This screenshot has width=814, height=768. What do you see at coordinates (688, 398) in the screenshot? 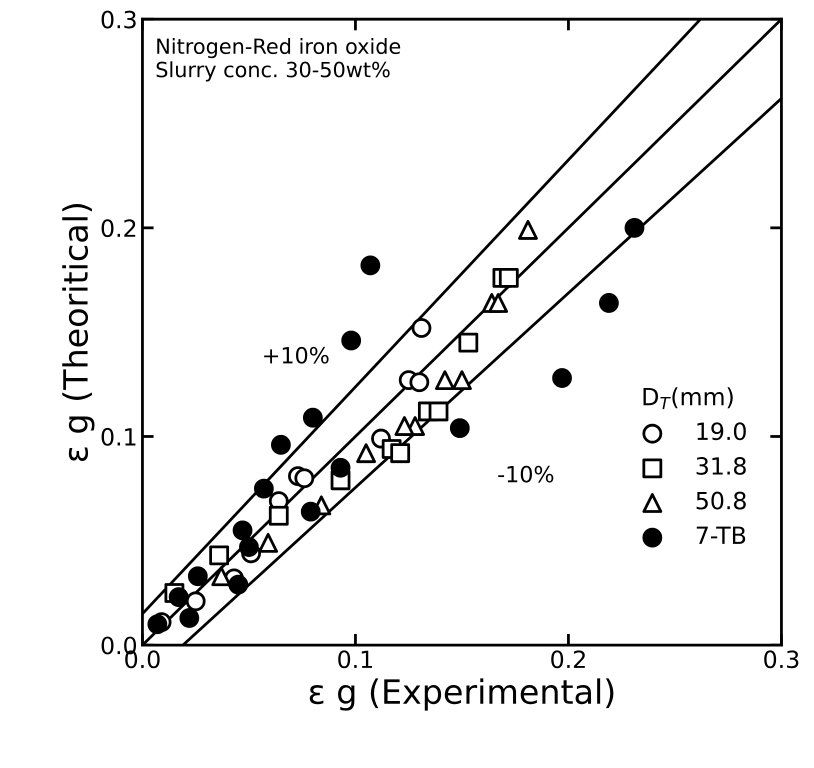
I see `legend-title: D$_{T}$(mm)` at bounding box center [688, 398].